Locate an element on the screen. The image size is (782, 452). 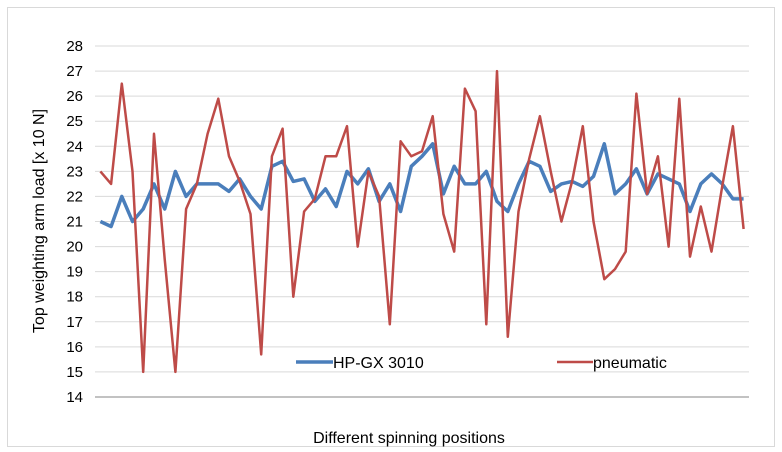
y-axis-title: Top weighting arm load [x 10 N] is located at coordinates (39, 221).